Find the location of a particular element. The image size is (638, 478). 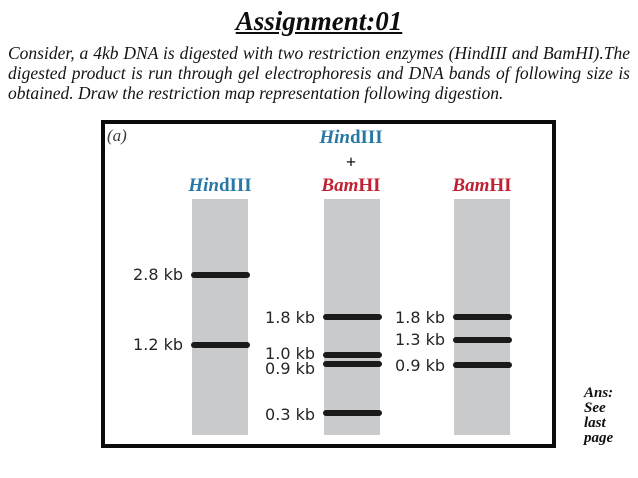

lane3-enzyme-label-bamhi: BamHI is located at coordinates (481, 186).